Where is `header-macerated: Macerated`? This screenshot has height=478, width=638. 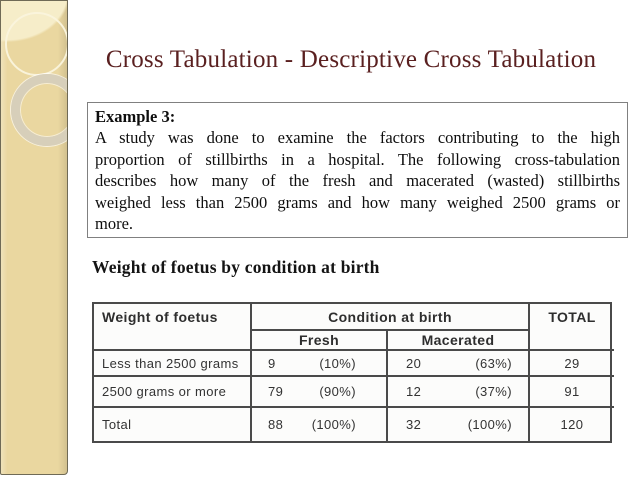
header-macerated: Macerated is located at coordinates (459, 341).